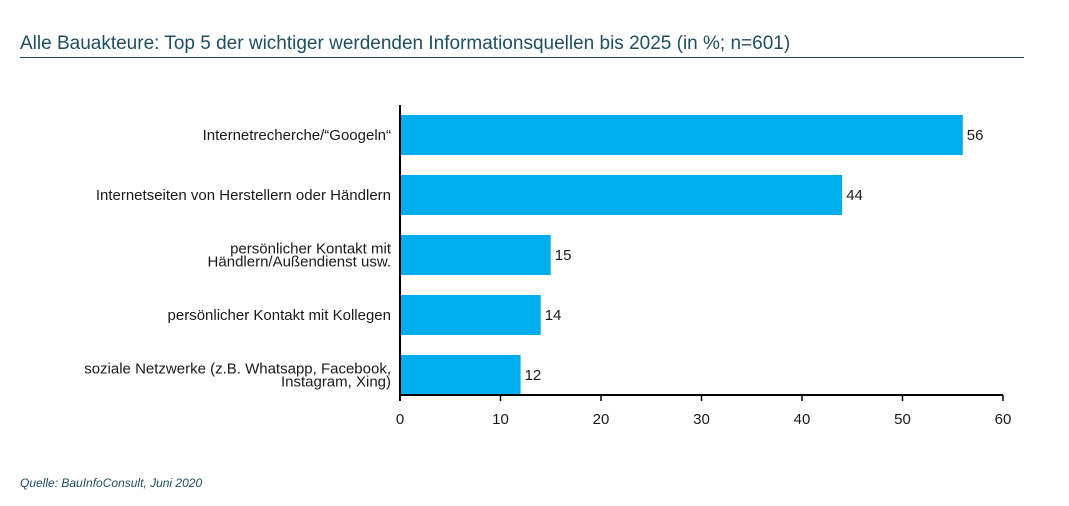 Image resolution: width=1069 pixels, height=506 pixels. I want to click on source-note: Quelle: BauInfoConsult, Juni 2020, so click(111, 483).